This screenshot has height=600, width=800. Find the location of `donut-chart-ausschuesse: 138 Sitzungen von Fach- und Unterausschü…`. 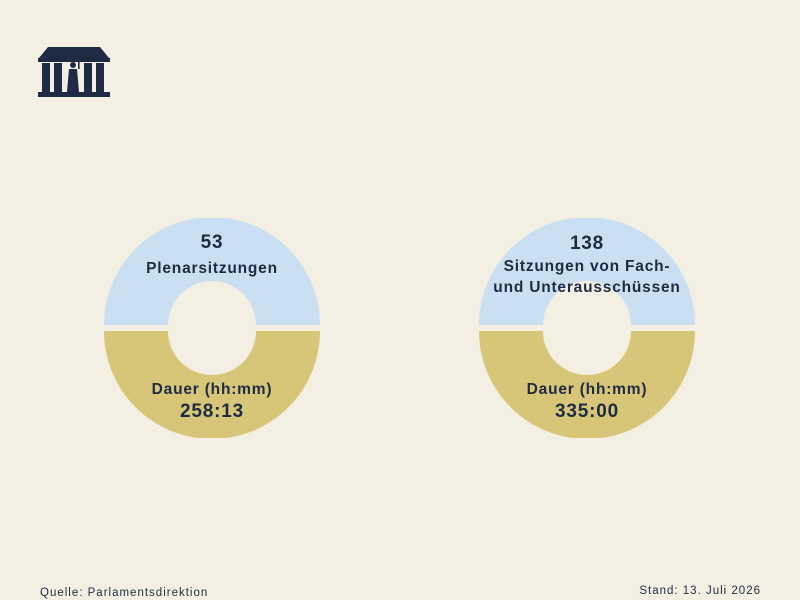

donut-chart-ausschuesse: 138 Sitzungen von Fach- und Unterausschü… is located at coordinates (587, 328).